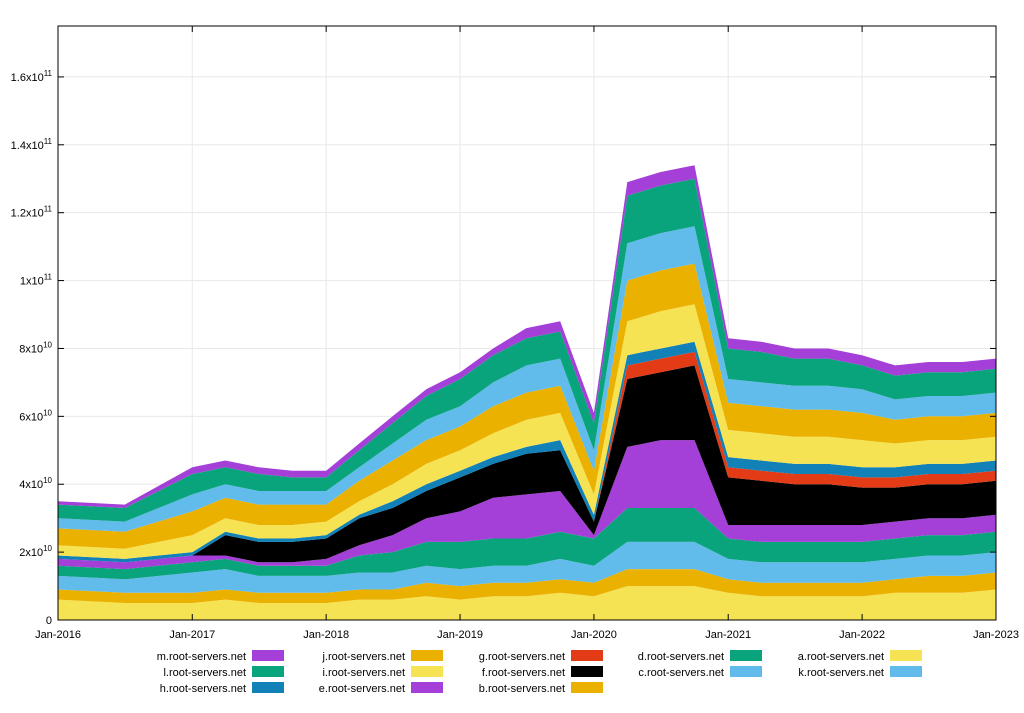  Describe the element at coordinates (527, 603) in the screenshot. I see `series-area-a.root-servers.net` at that location.